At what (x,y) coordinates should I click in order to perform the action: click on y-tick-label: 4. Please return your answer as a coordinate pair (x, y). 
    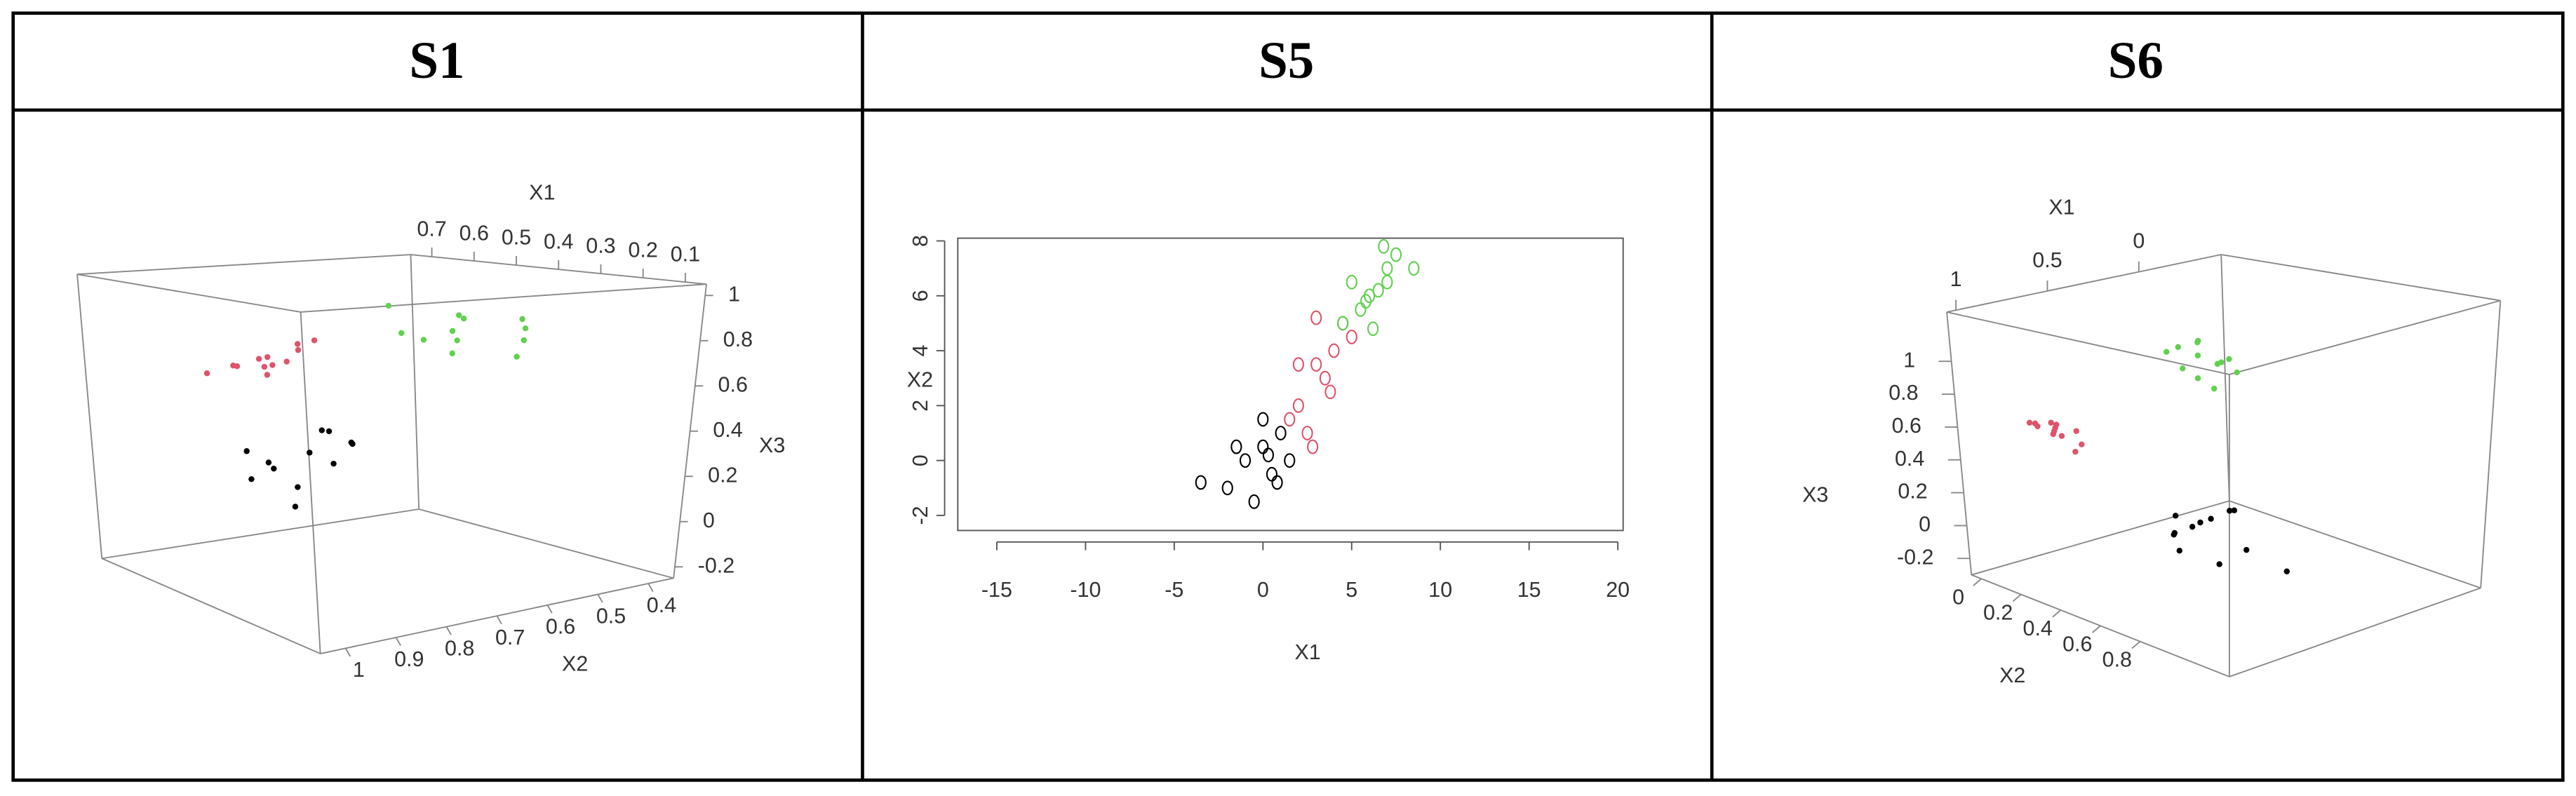
    Looking at the image, I should click on (920, 351).